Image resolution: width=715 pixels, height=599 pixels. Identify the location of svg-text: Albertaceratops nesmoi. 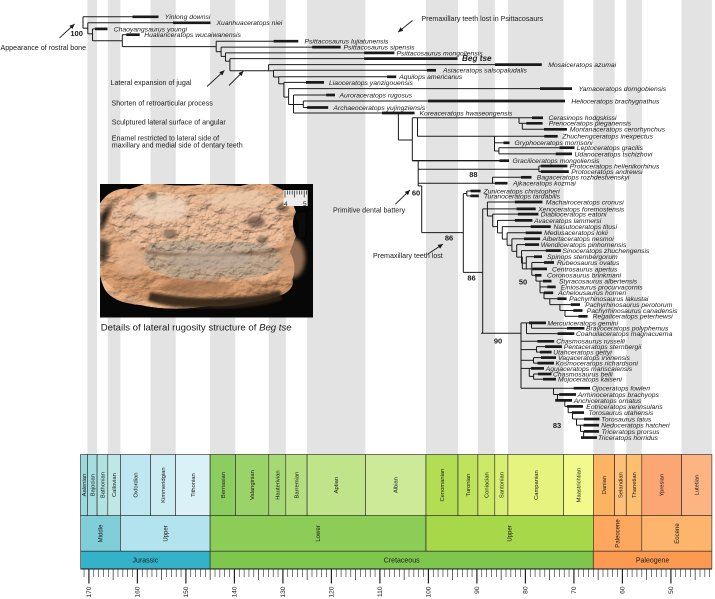
(577, 239).